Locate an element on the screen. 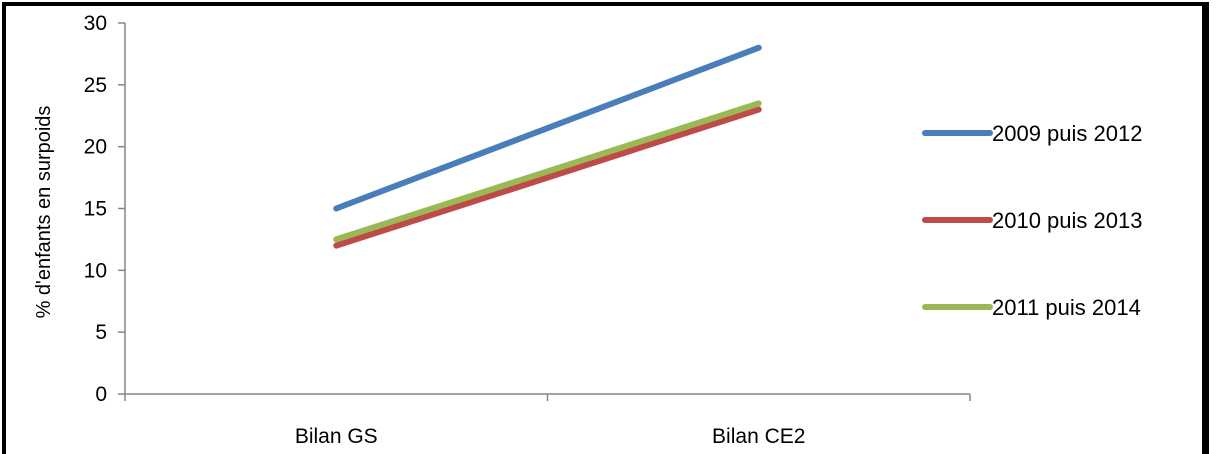 This screenshot has height=454, width=1217. y-tick-label: 10 is located at coordinates (95, 270).